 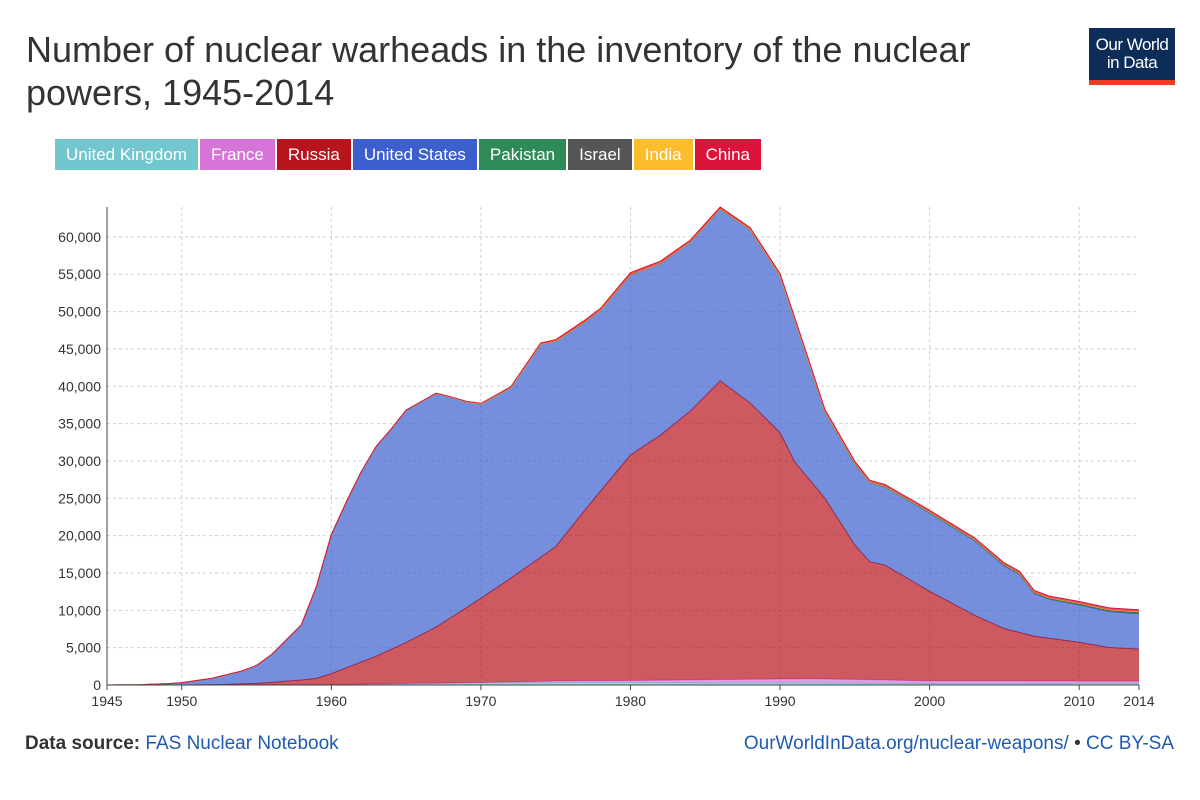 I want to click on y-tick-label: 35,000, so click(x=79, y=424).